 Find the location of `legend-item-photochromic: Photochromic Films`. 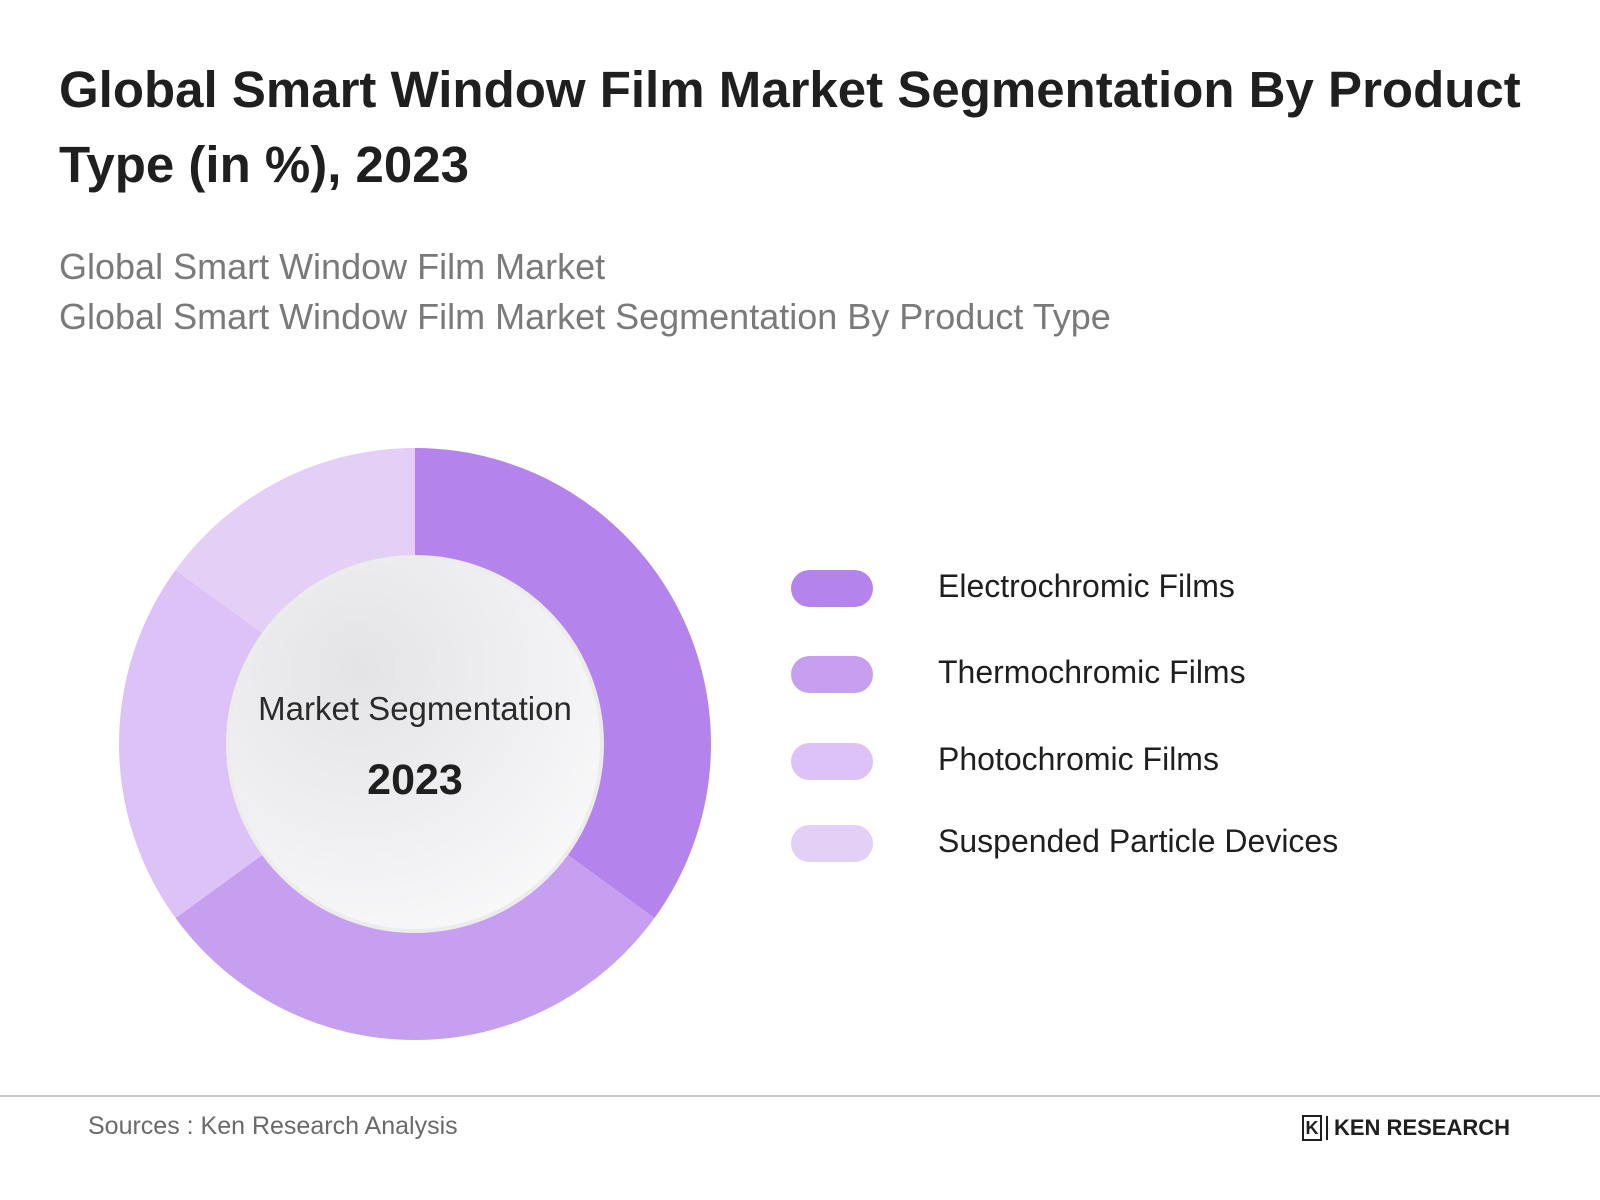

legend-item-photochromic: Photochromic Films is located at coordinates (1101, 762).